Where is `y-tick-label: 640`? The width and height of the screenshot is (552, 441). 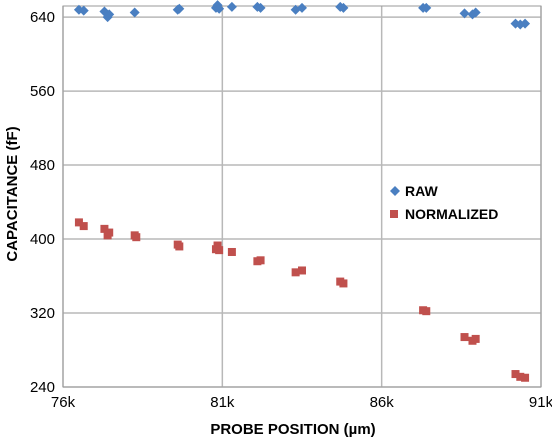 y-tick-label: 640 is located at coordinates (42, 17).